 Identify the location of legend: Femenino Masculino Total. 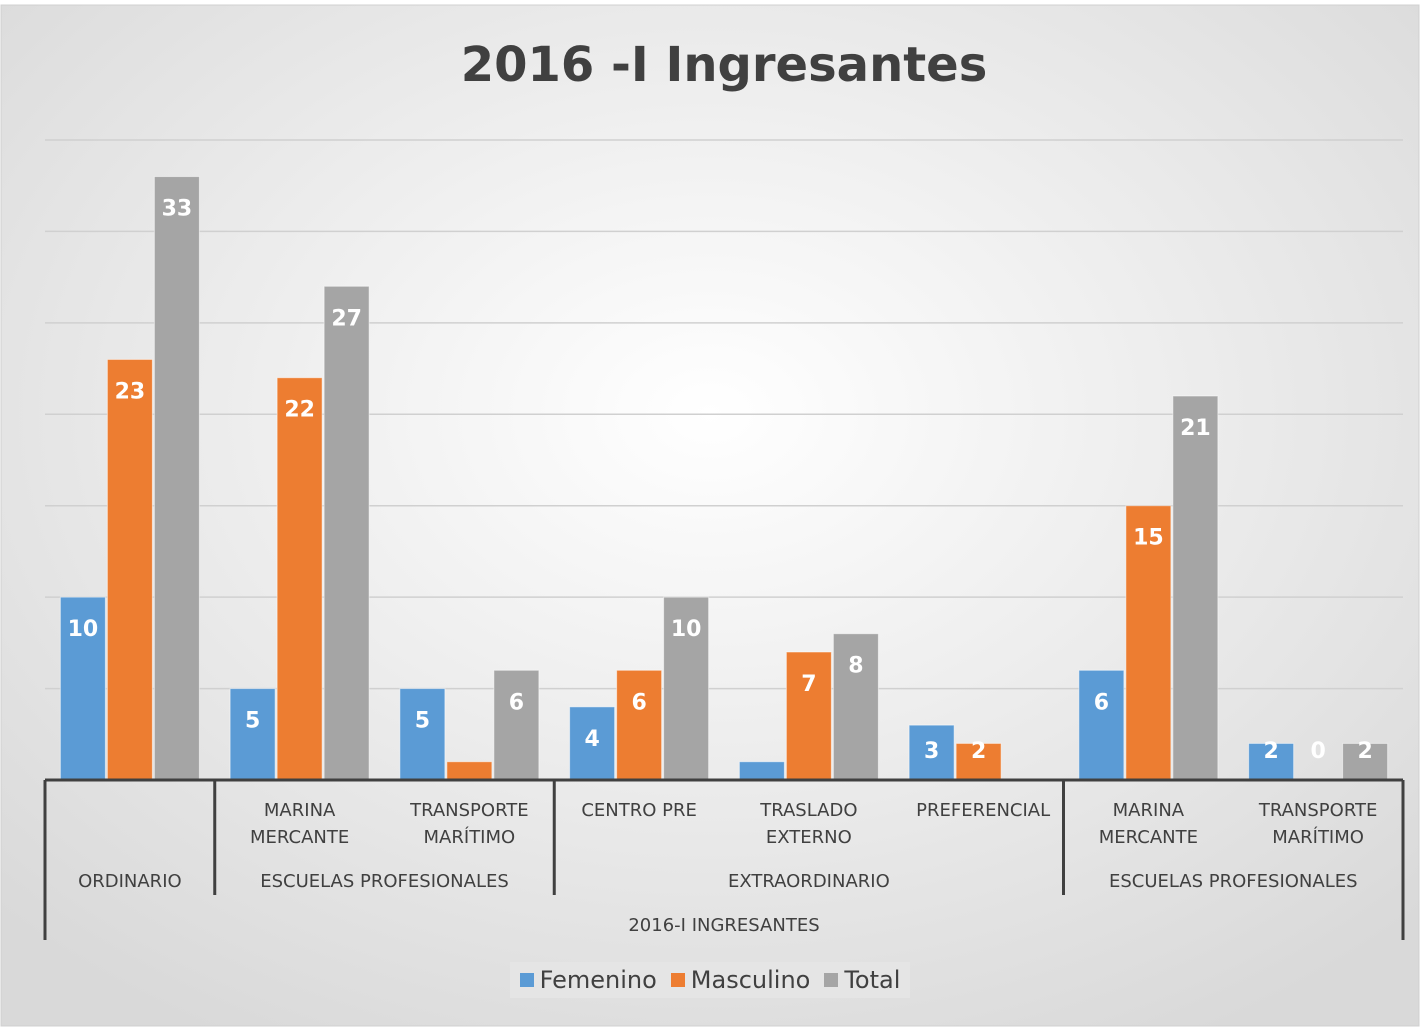
(710, 980).